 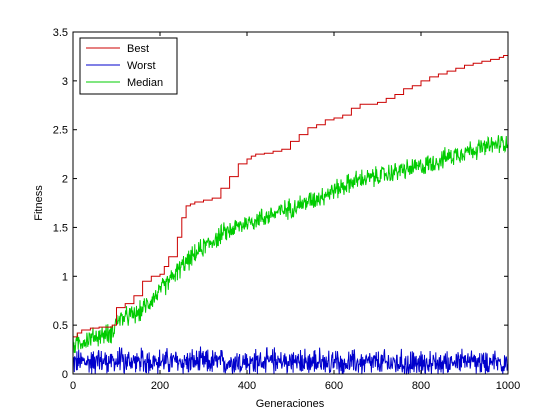 What do you see at coordinates (508, 386) in the screenshot?
I see `x-tick-label: 1000` at bounding box center [508, 386].